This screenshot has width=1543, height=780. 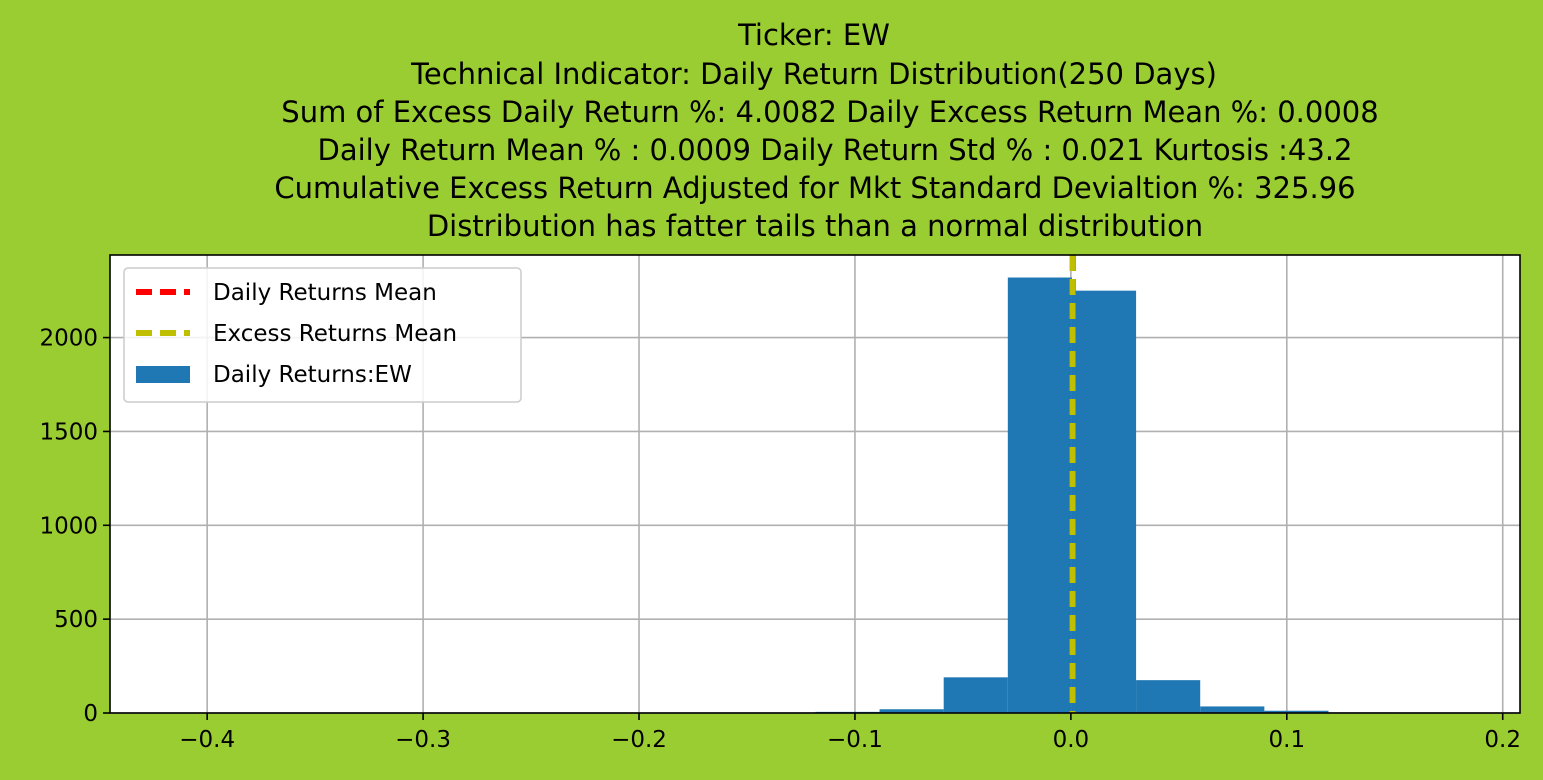 I want to click on y-tick-label: 0, so click(x=90, y=714).